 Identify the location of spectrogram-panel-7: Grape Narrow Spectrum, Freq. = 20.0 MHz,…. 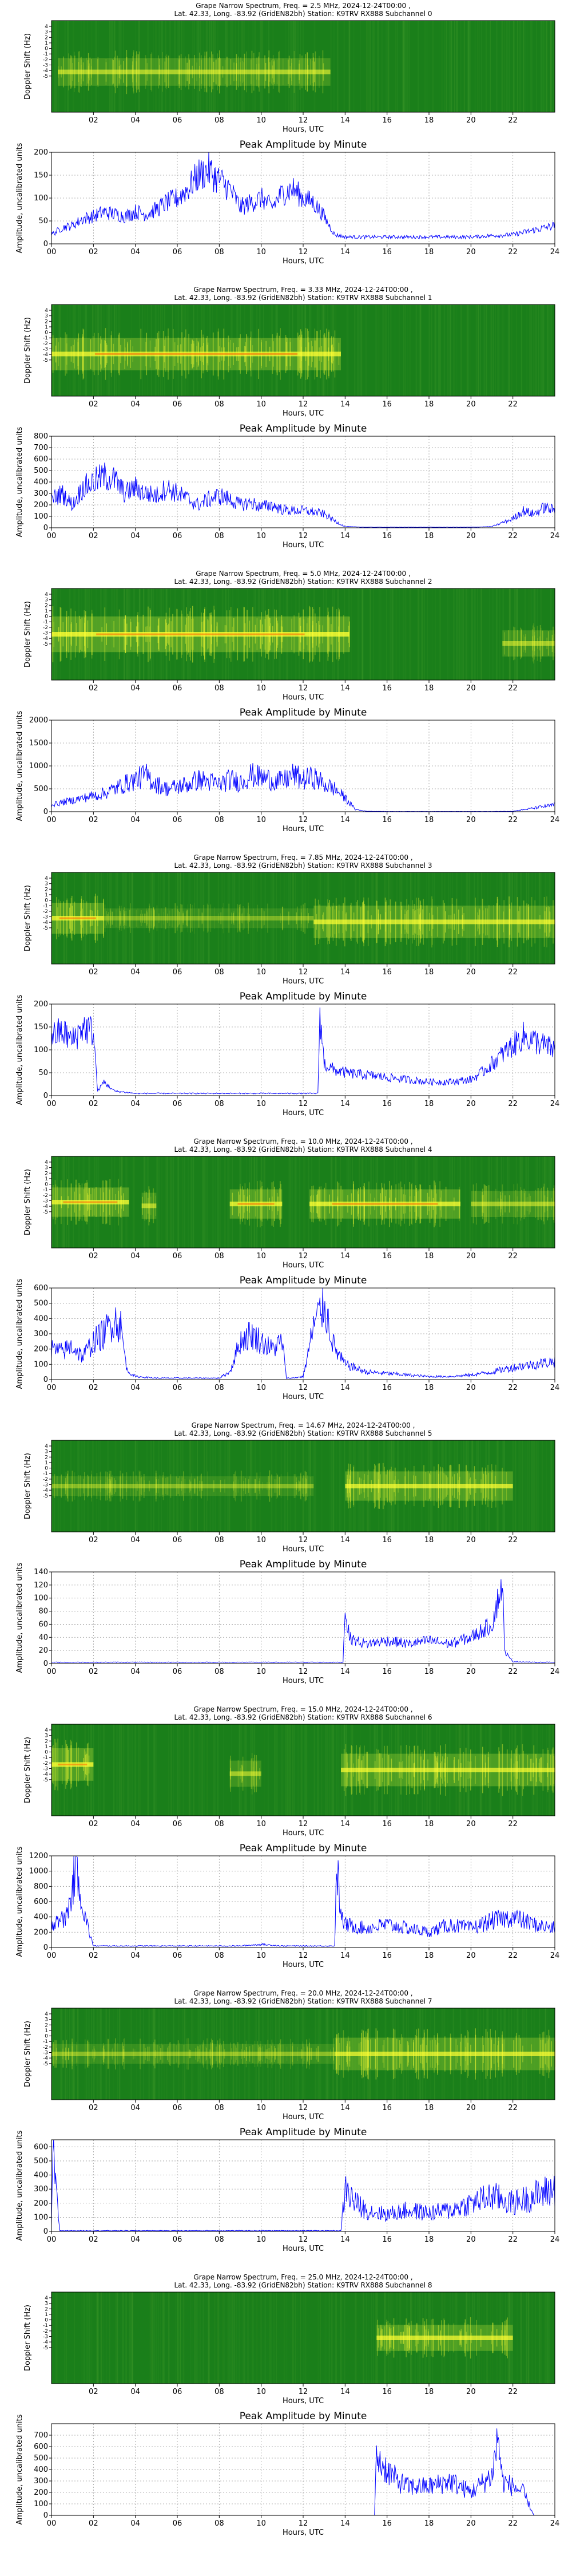
(289, 2055).